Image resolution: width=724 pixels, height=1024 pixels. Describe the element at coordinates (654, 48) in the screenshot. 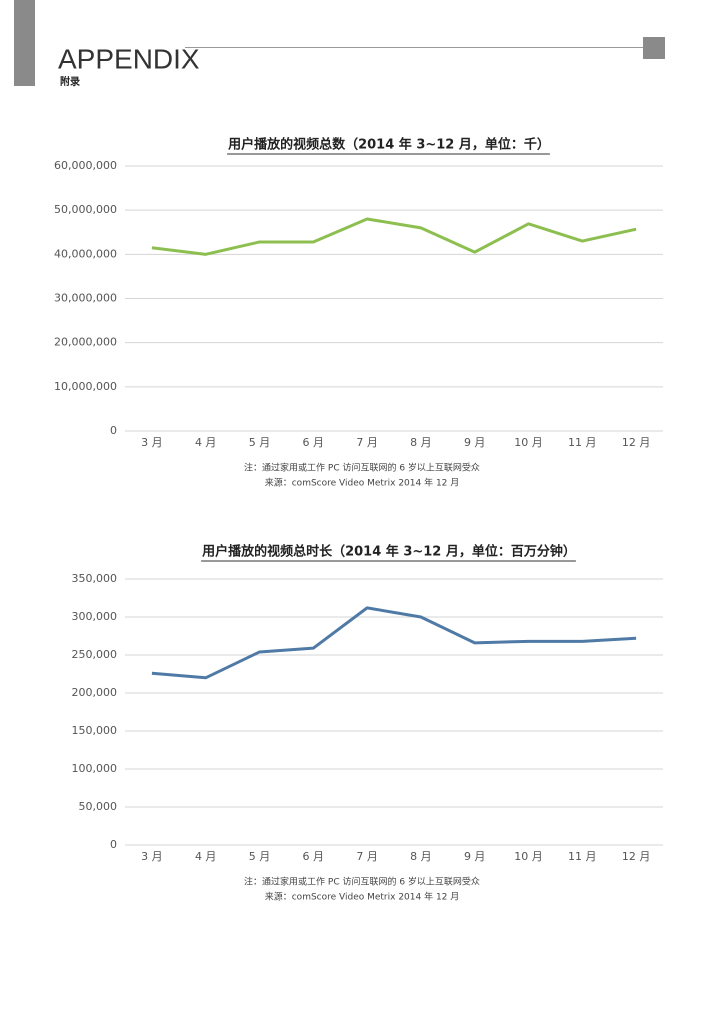

I see `header-square` at that location.